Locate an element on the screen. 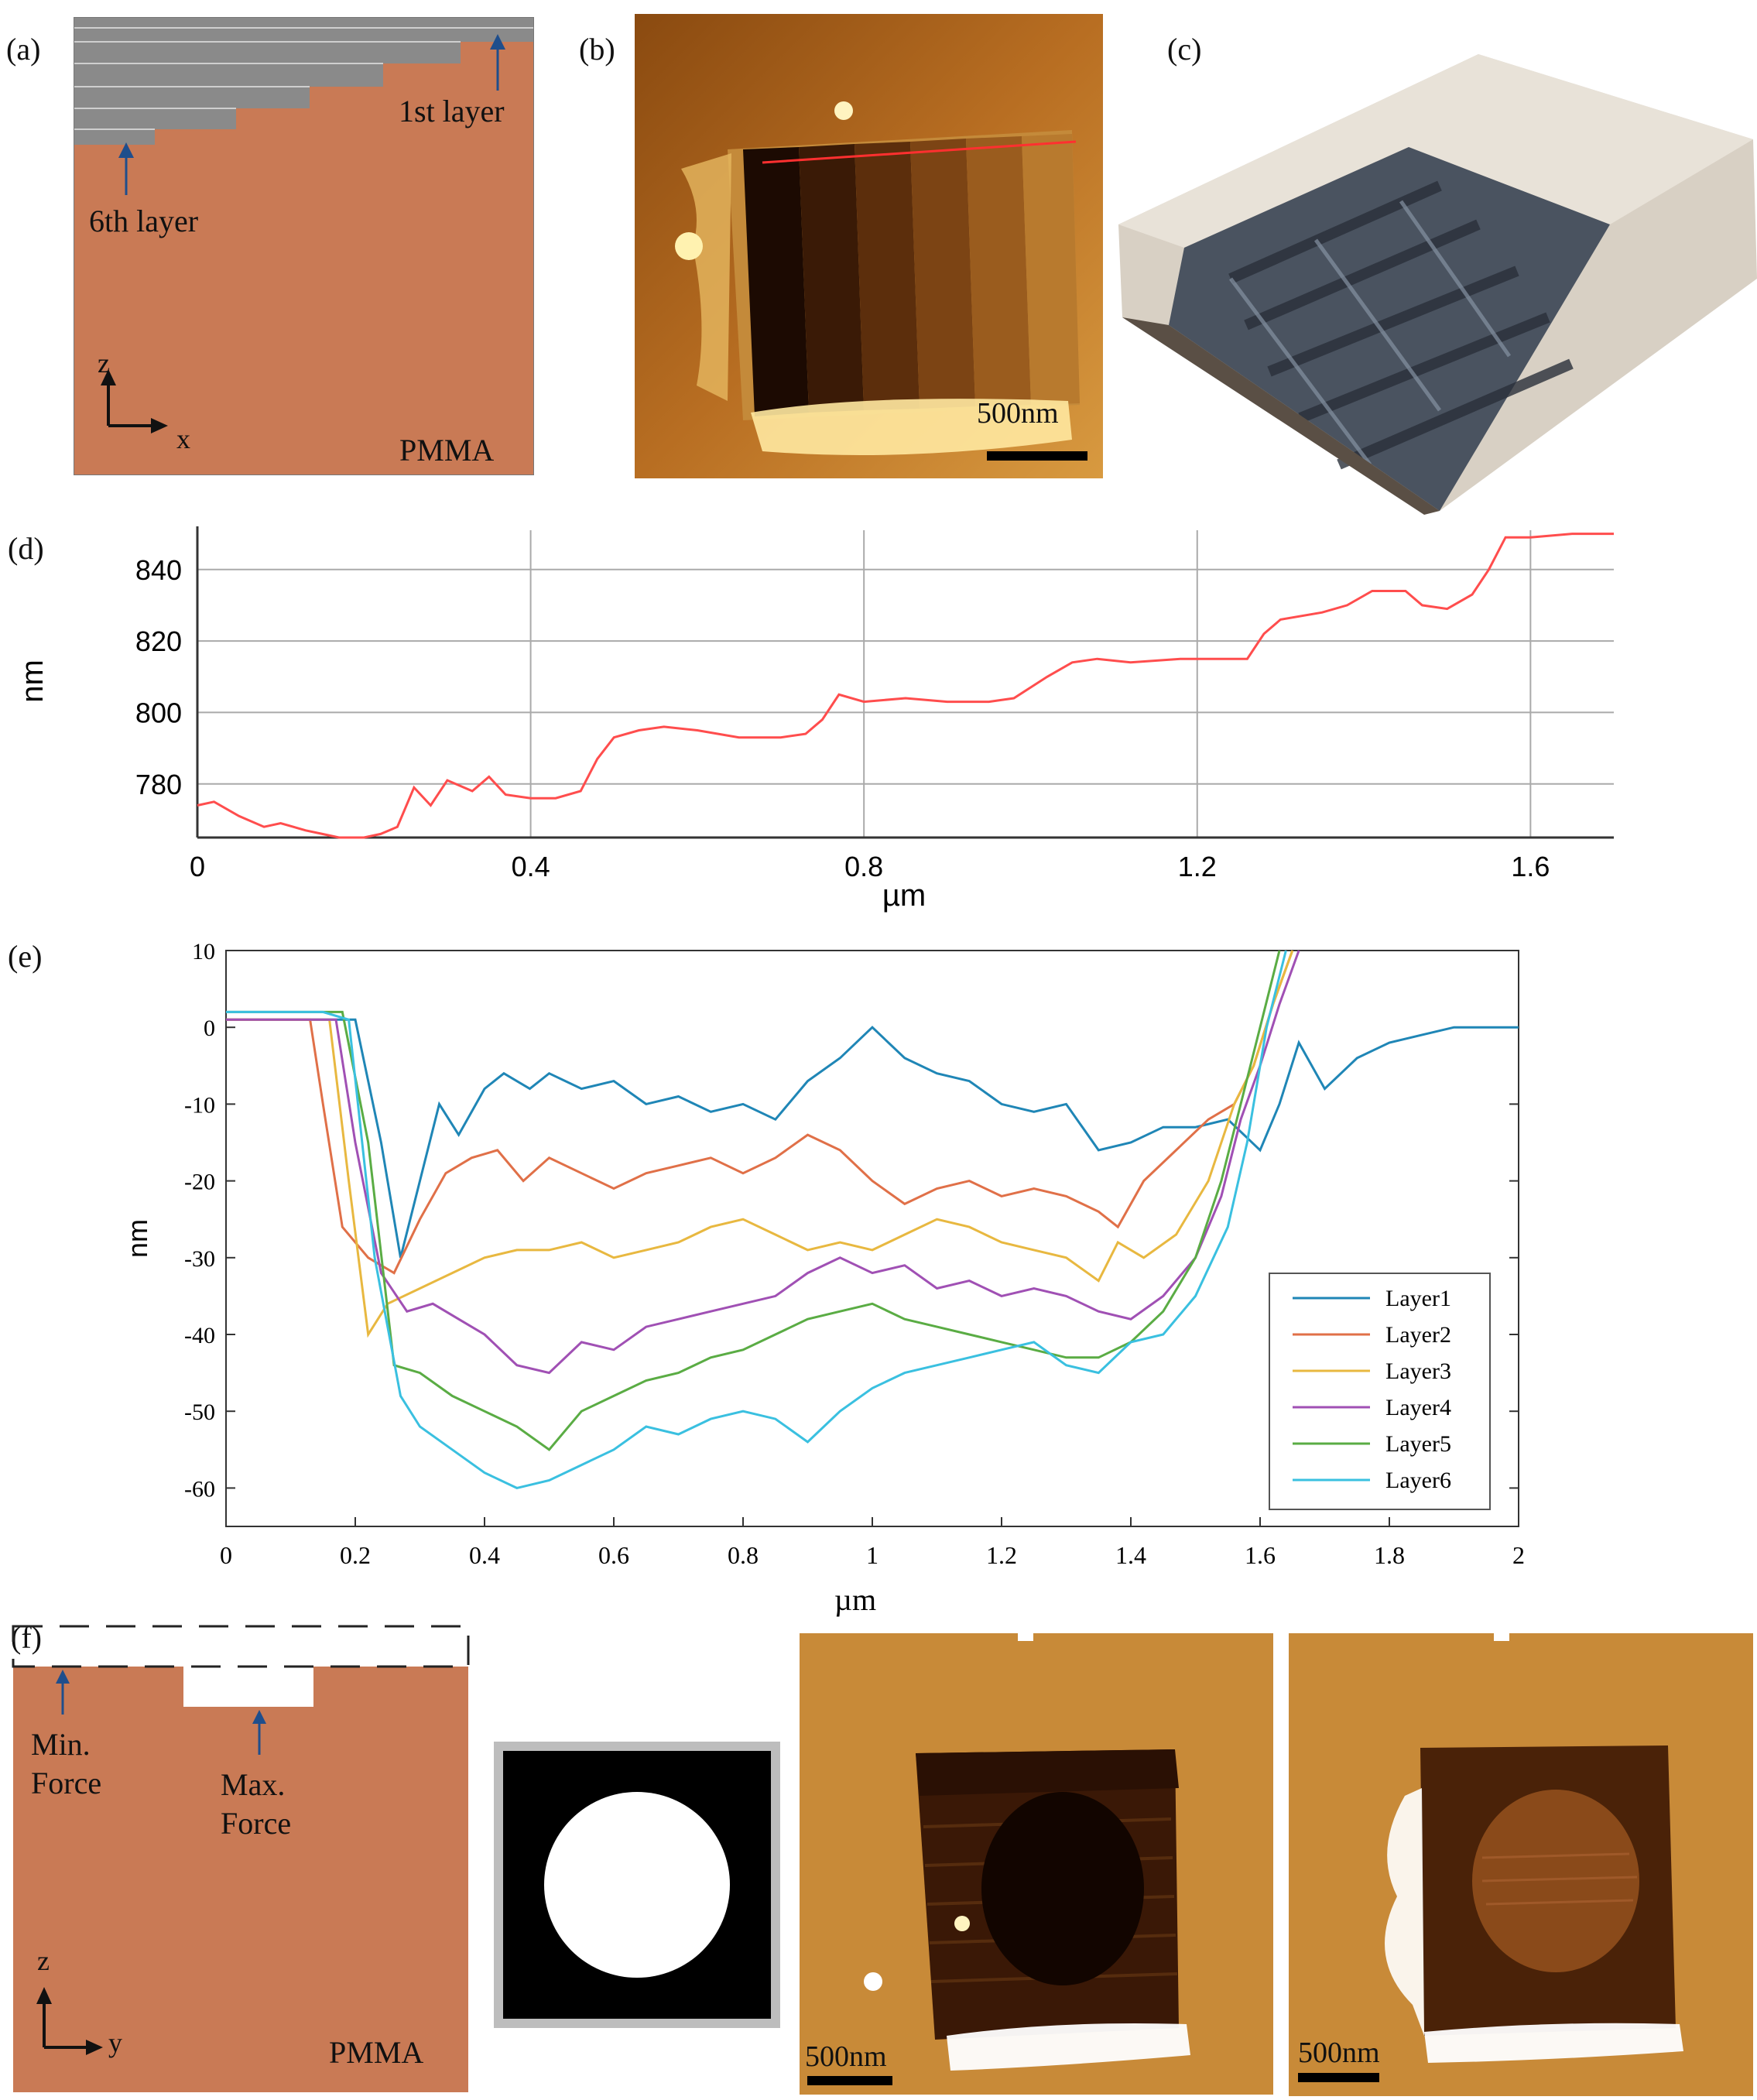 The width and height of the screenshot is (1757, 2100). y-tick-label: -50 is located at coordinates (199, 1412).